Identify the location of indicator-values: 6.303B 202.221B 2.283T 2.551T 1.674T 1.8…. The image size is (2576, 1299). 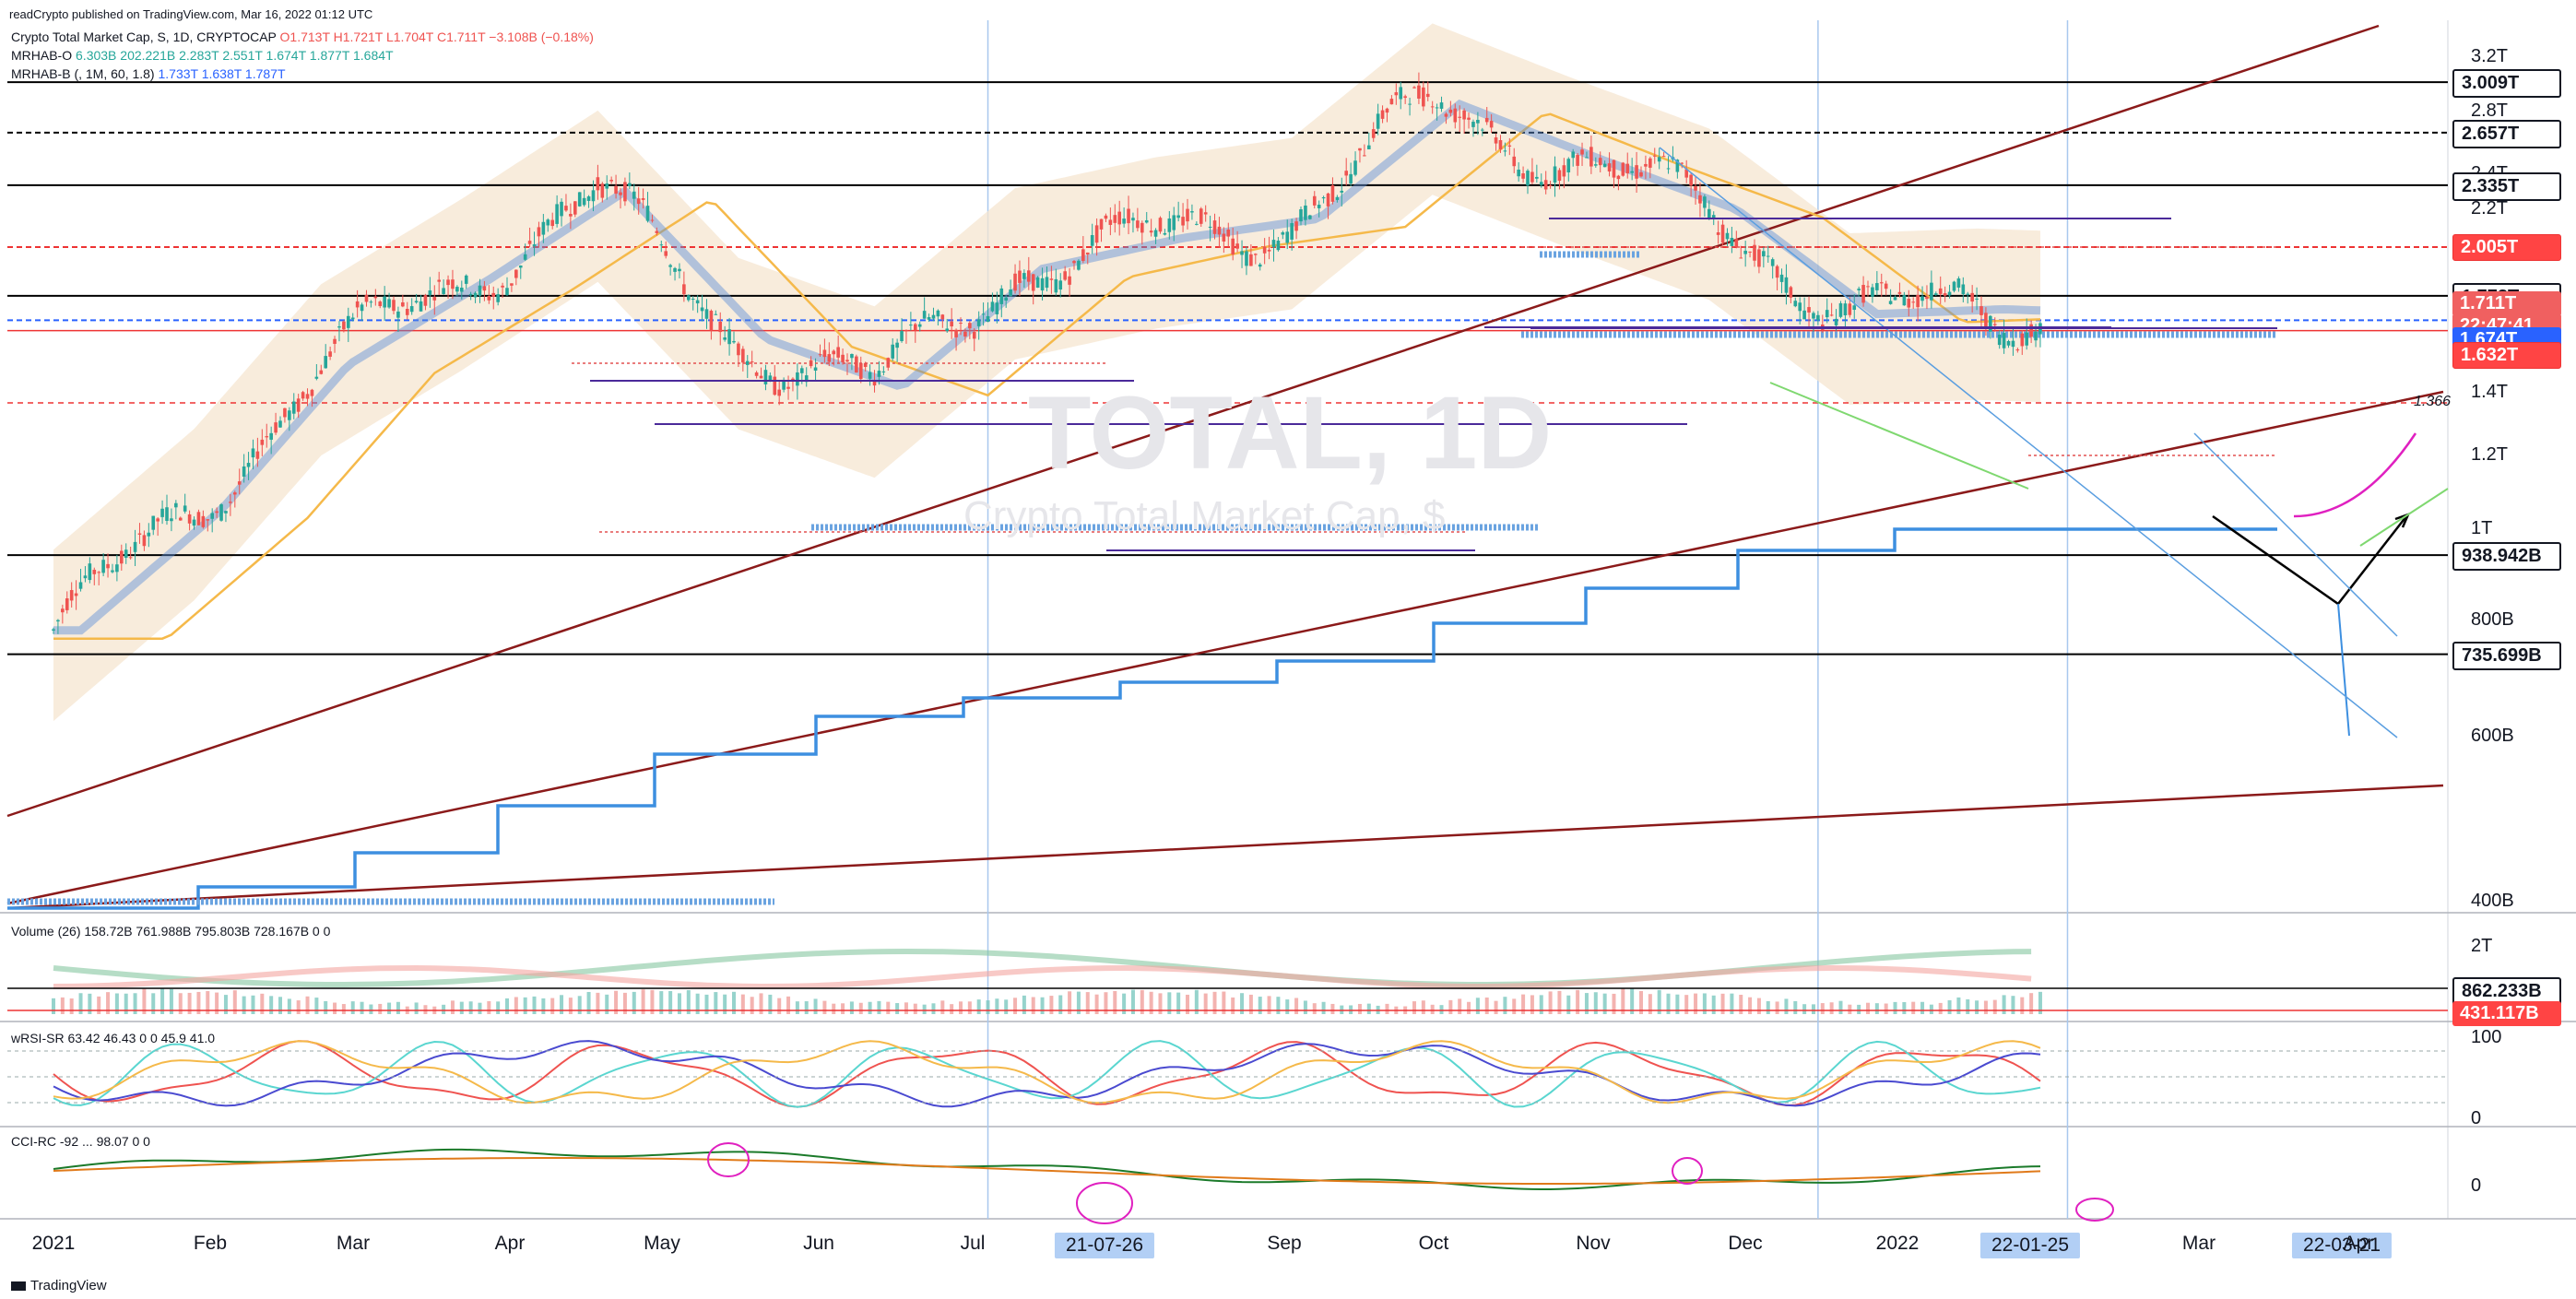
(235, 55).